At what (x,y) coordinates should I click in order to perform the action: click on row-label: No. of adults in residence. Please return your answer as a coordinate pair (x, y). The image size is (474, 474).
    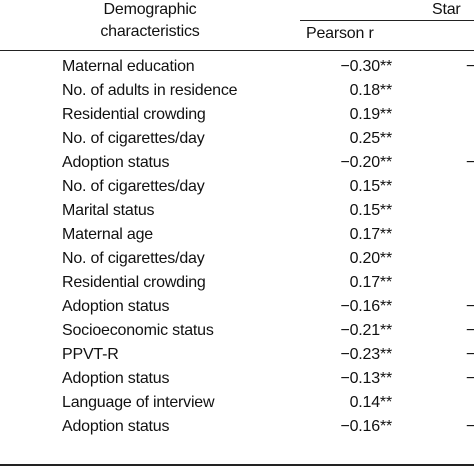
    Looking at the image, I should click on (150, 90).